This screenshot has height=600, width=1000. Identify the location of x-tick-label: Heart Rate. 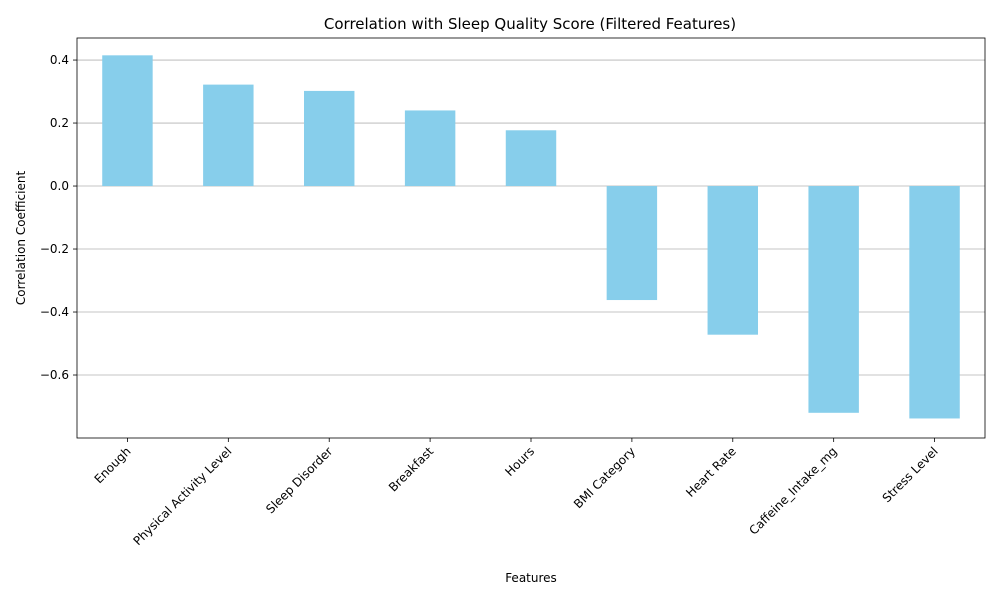
(711, 472).